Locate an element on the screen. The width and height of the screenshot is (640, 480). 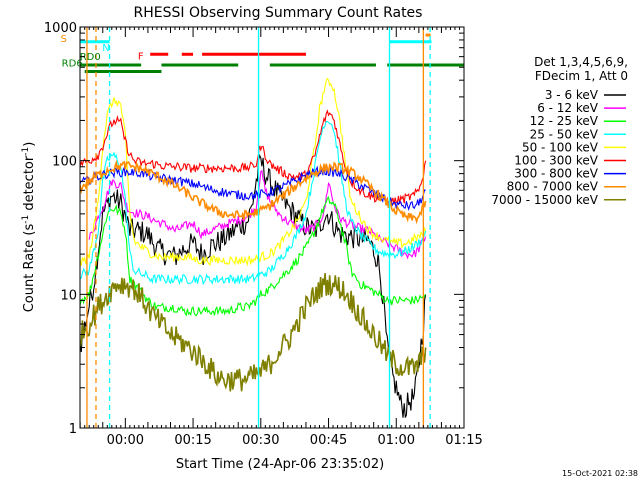
y-axis-label-sup: -1 is located at coordinates (26, 219).